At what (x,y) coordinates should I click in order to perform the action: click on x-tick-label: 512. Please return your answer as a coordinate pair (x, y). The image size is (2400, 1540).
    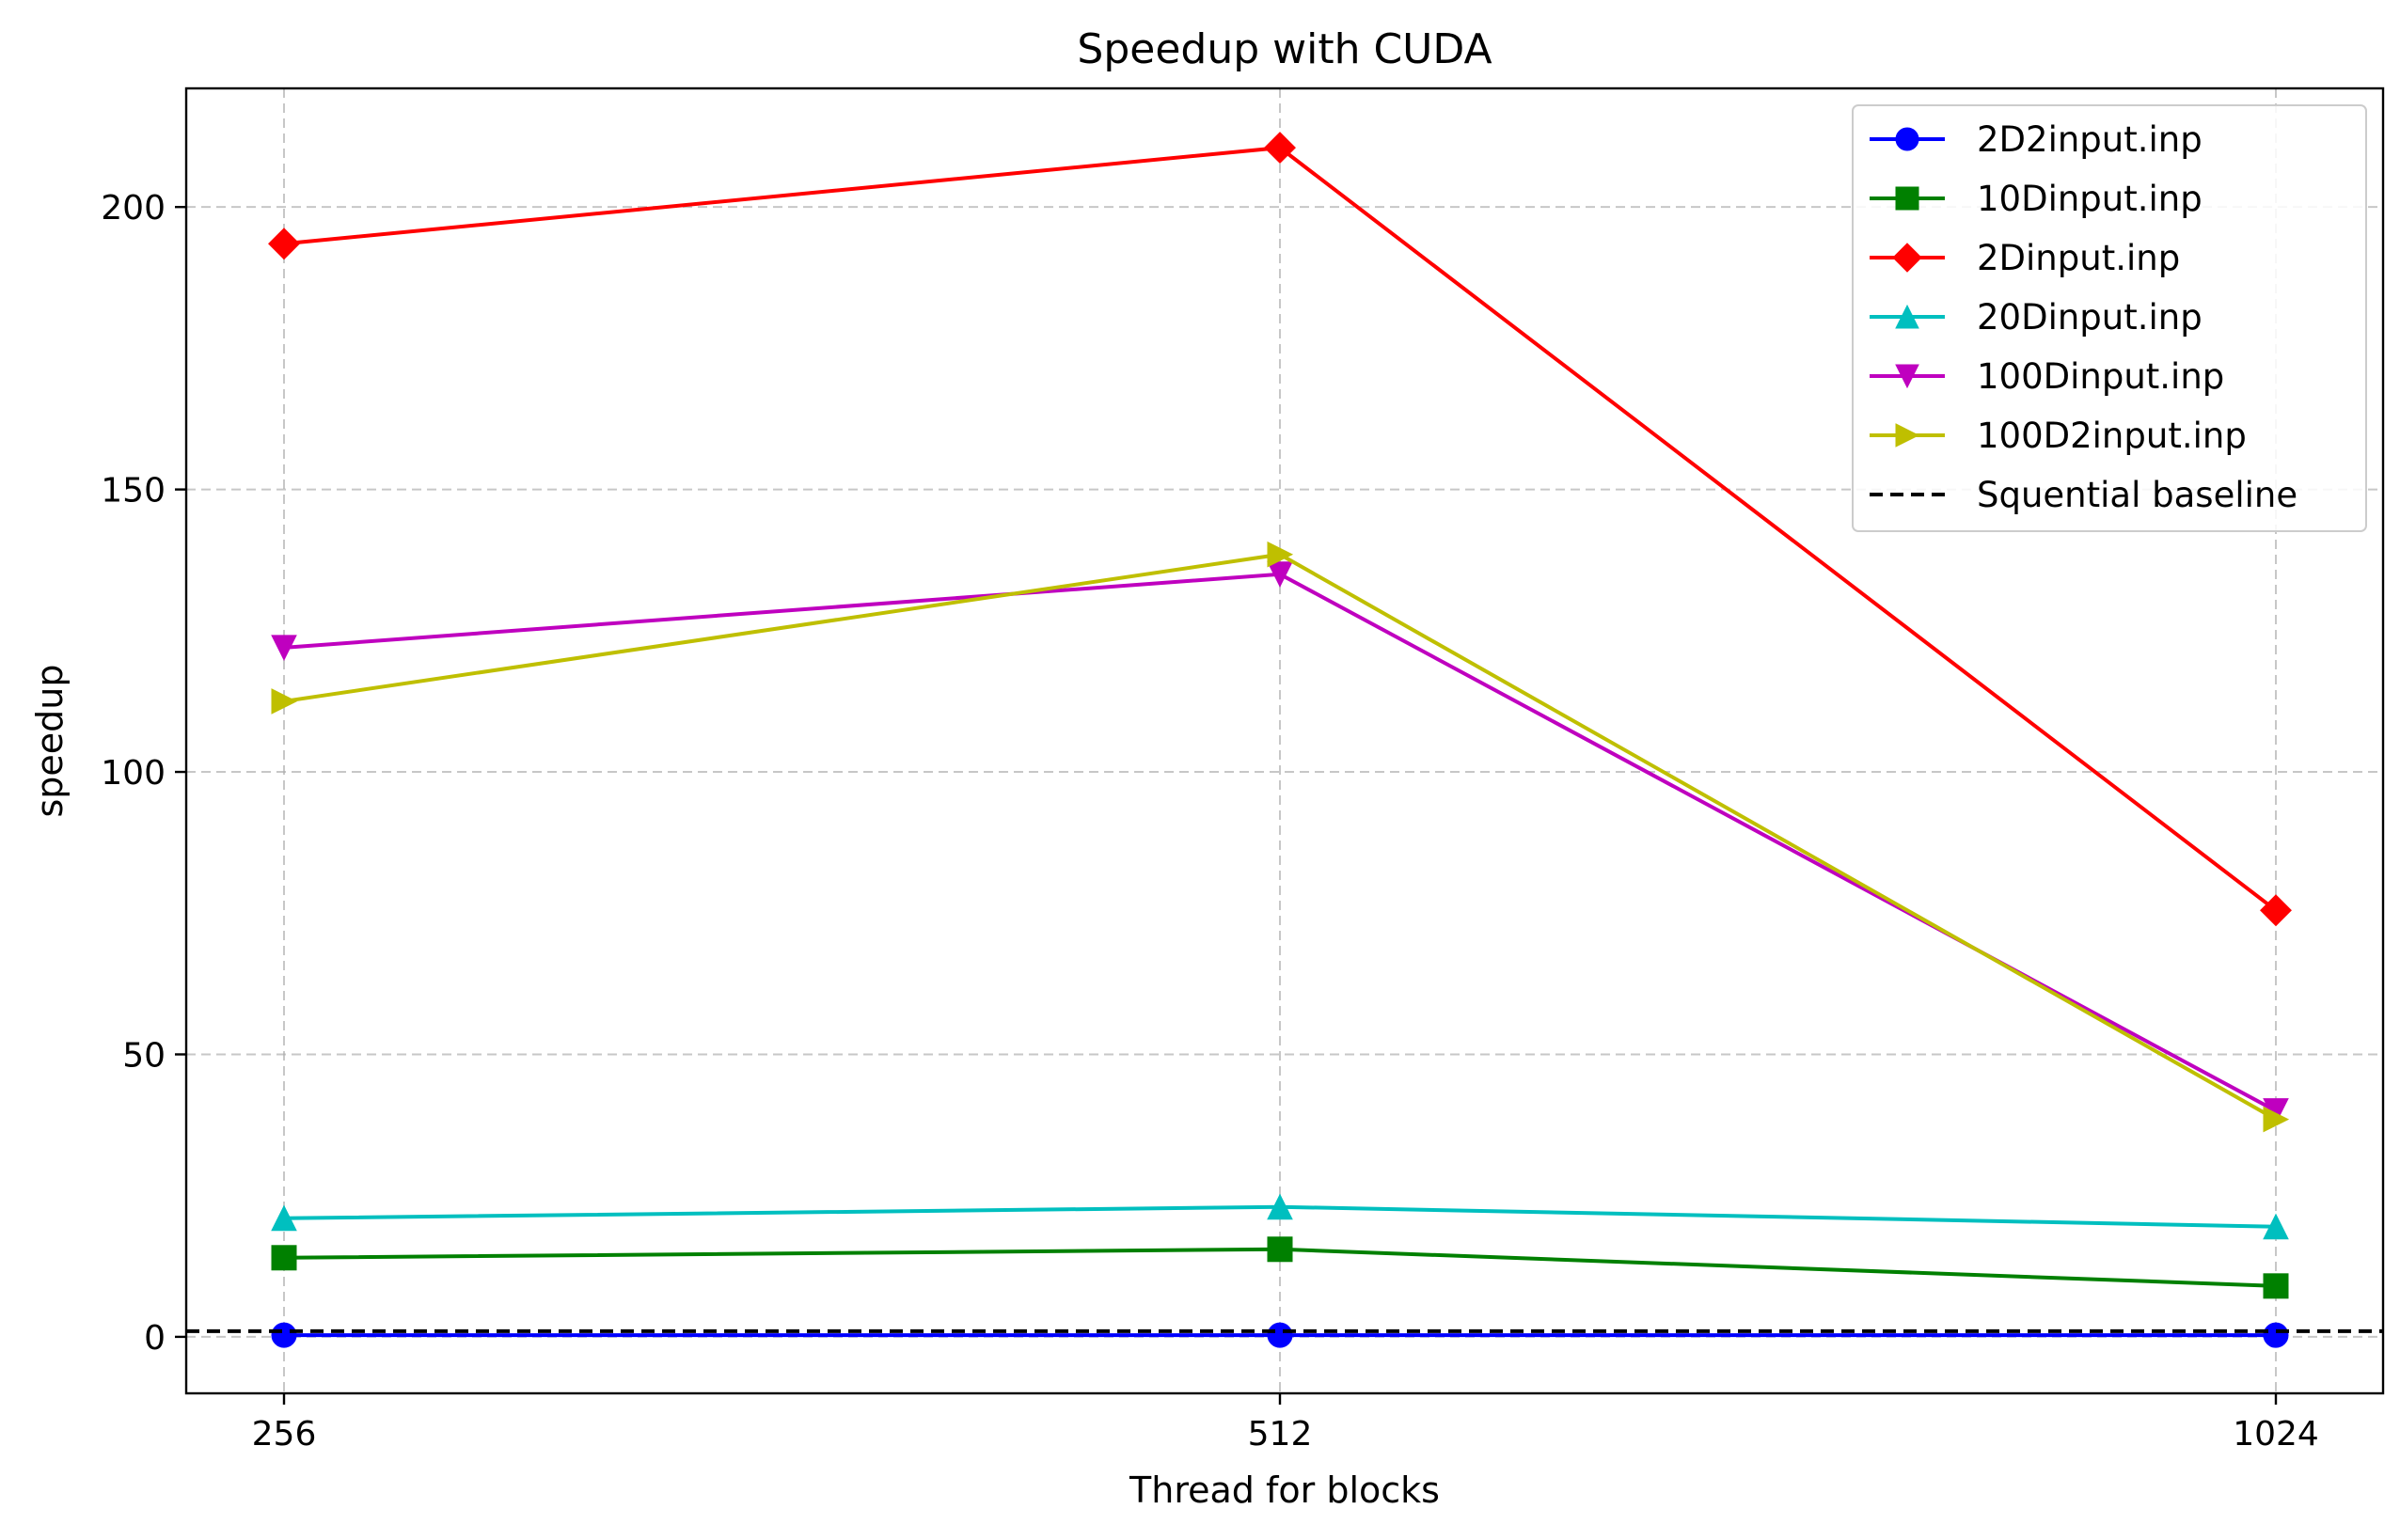
    Looking at the image, I should click on (1280, 1435).